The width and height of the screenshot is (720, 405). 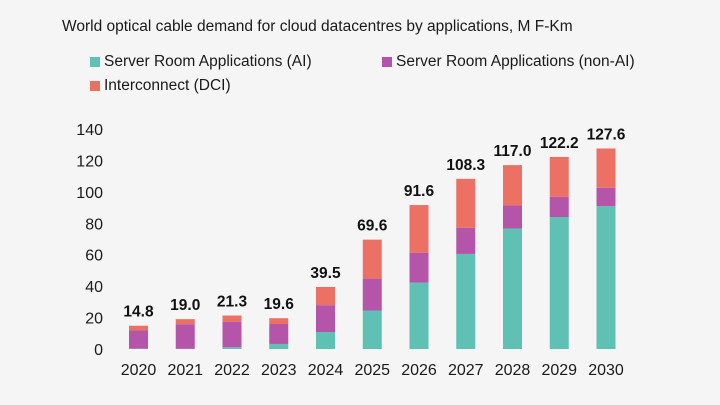 What do you see at coordinates (559, 143) in the screenshot?
I see `total-label-2029: 122.2` at bounding box center [559, 143].